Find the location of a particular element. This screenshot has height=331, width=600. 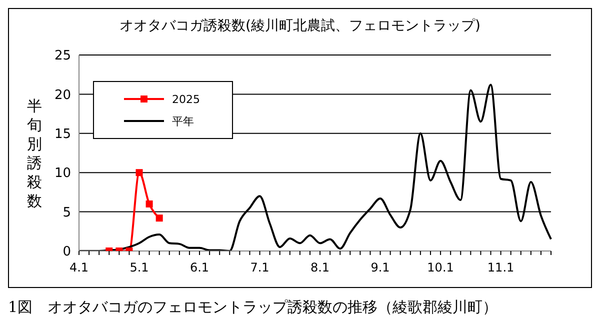

y-tick-label: 10 is located at coordinates (62, 174).